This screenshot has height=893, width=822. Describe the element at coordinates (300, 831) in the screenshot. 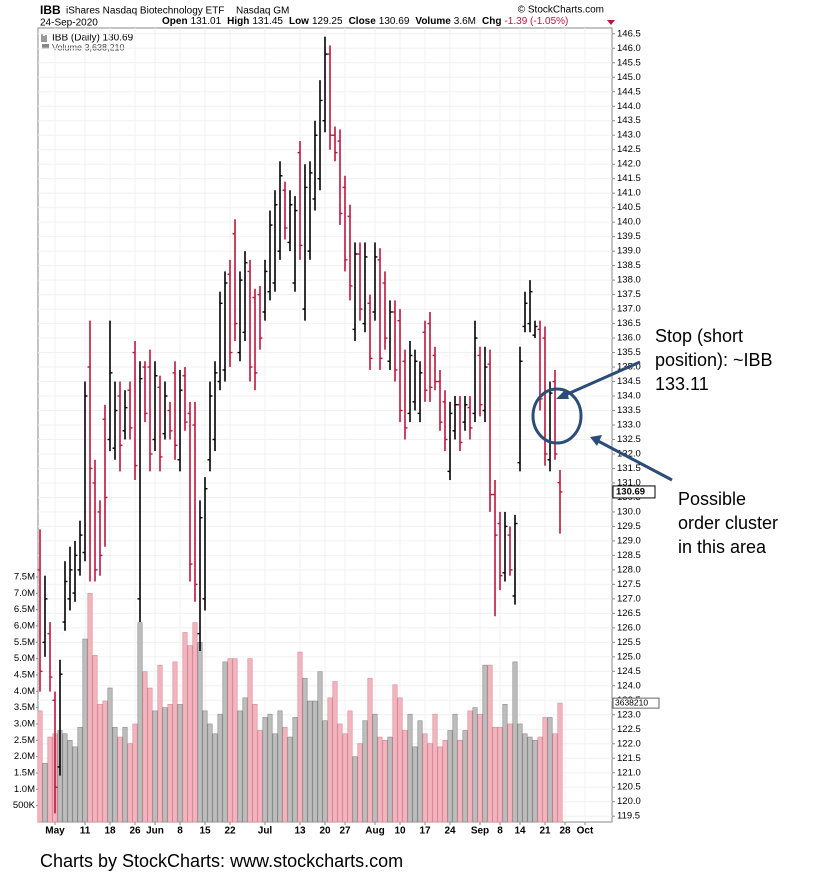

I see `x-tick-label: 13` at that location.